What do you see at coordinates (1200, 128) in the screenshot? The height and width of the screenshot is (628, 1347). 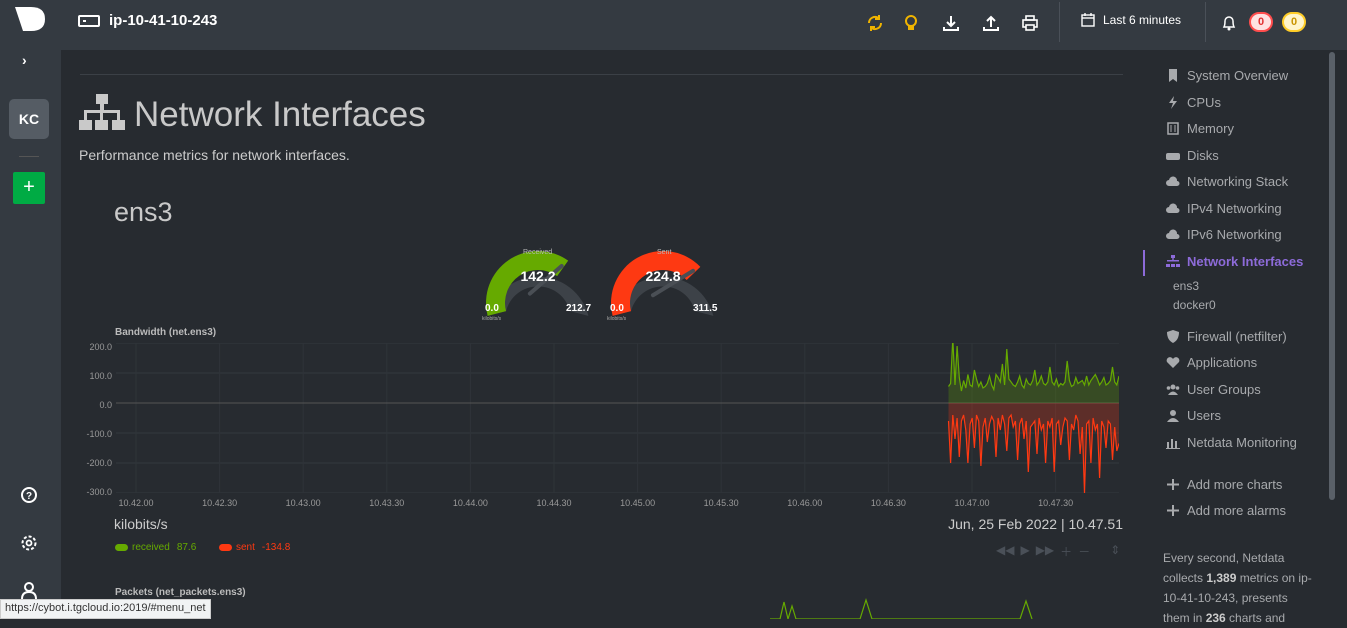 I see `nav-item-memory: Memory` at bounding box center [1200, 128].